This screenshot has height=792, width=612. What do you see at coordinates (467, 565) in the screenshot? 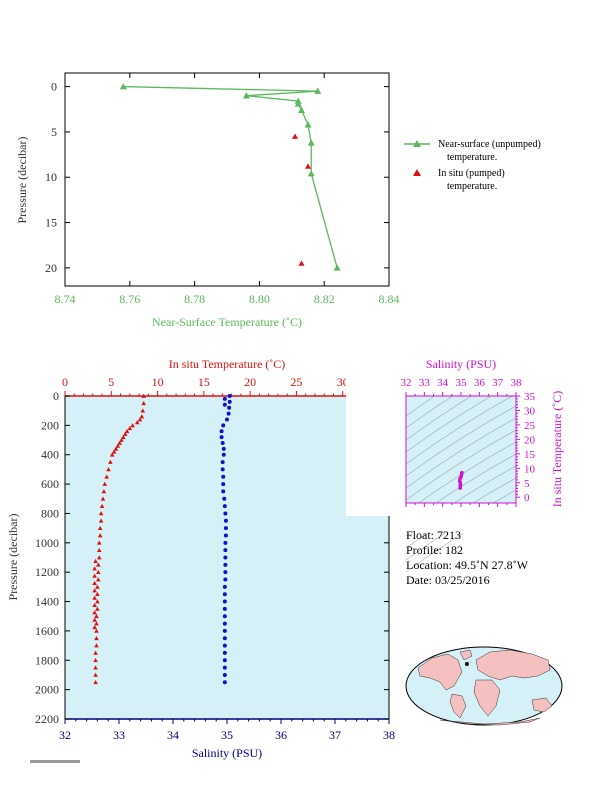
I see `float-location: Location: 49.5˚N 27.8˚W` at bounding box center [467, 565].